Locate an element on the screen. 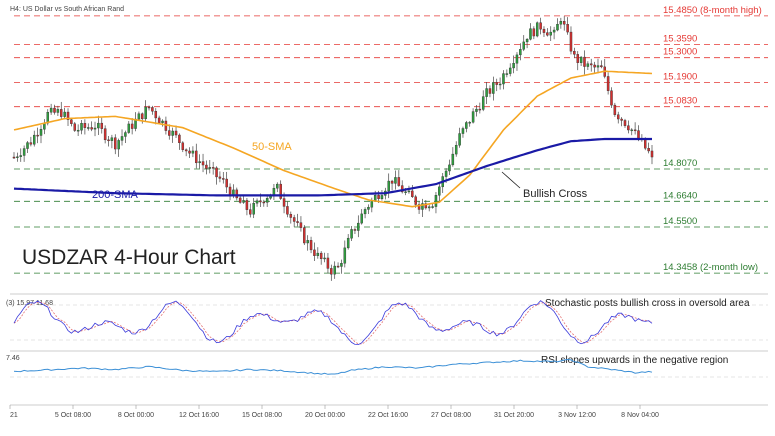  bullish-cross-annotation: Bullish Cross is located at coordinates (555, 194).